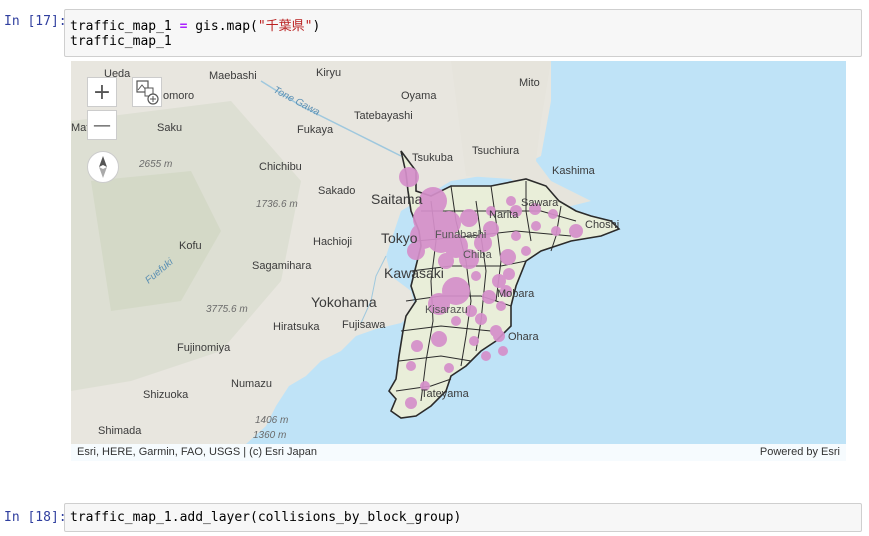 The height and width of the screenshot is (536, 869). I want to click on label-hiratsuka: Hiratsuka, so click(296, 327).